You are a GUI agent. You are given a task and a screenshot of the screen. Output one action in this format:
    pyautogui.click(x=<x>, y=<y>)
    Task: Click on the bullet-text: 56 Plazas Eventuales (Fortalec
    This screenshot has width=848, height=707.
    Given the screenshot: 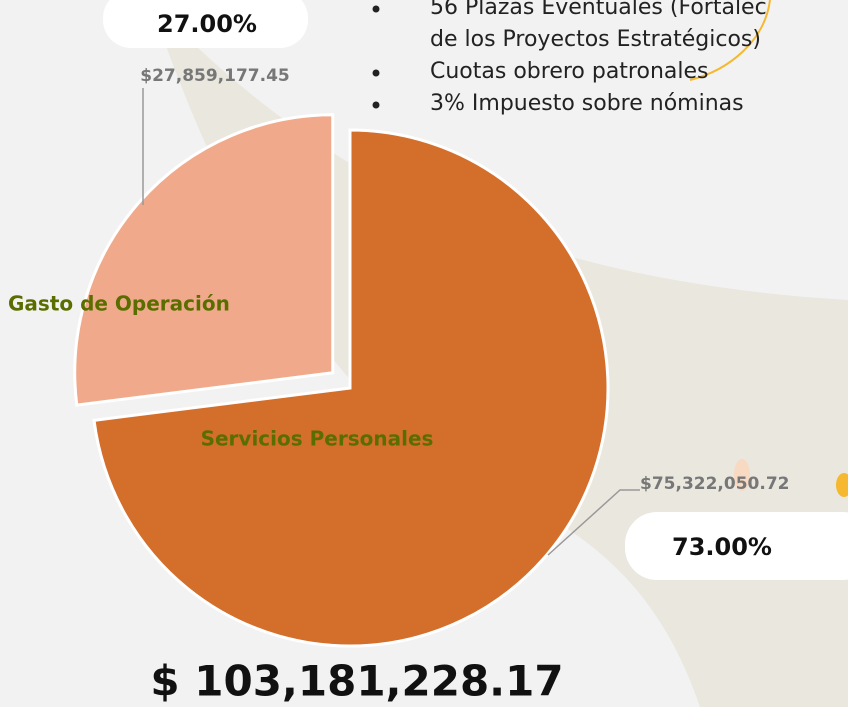 What is the action you would take?
    pyautogui.click(x=598, y=10)
    